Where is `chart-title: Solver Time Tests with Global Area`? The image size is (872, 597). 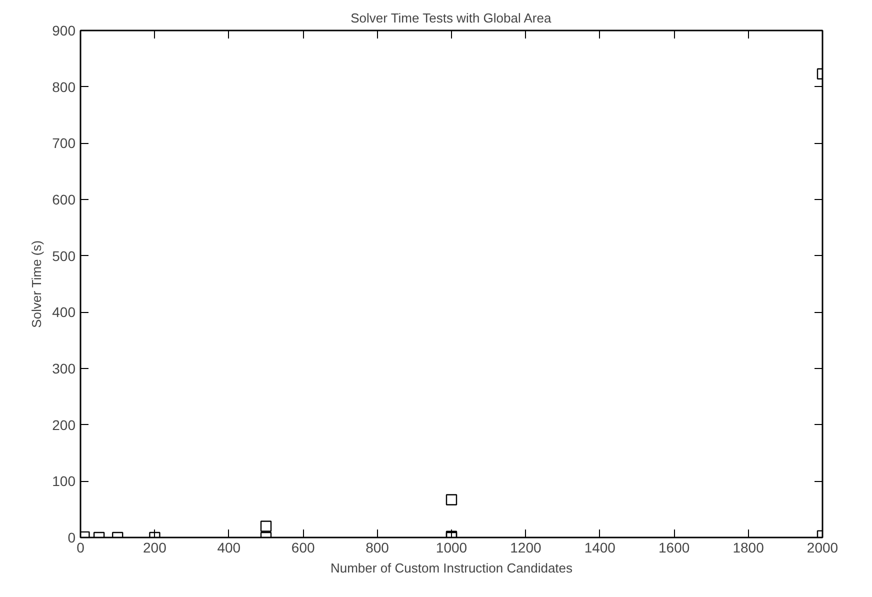
chart-title: Solver Time Tests with Global Area is located at coordinates (451, 18).